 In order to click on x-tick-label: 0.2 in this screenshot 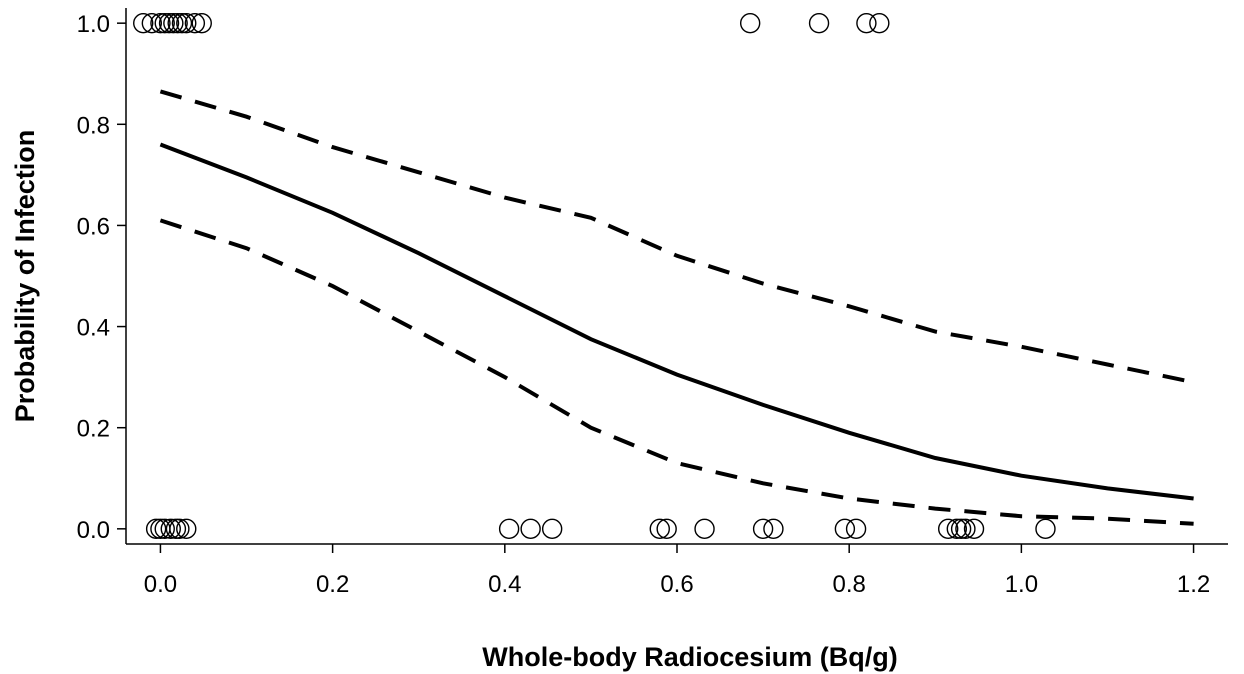, I will do `click(332, 584)`.